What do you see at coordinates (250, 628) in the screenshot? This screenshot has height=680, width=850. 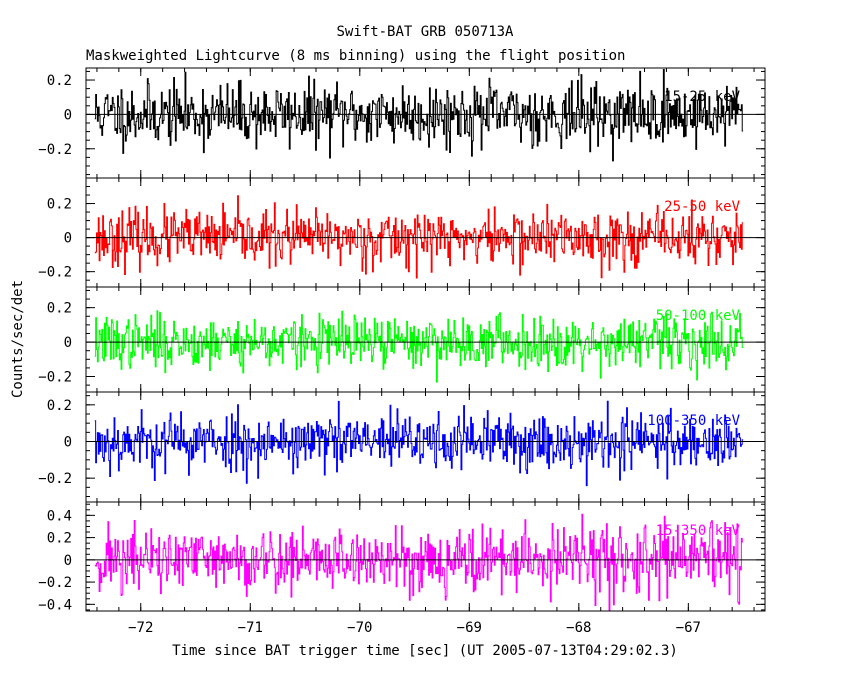 I see `x-tick-label-1: −71` at bounding box center [250, 628].